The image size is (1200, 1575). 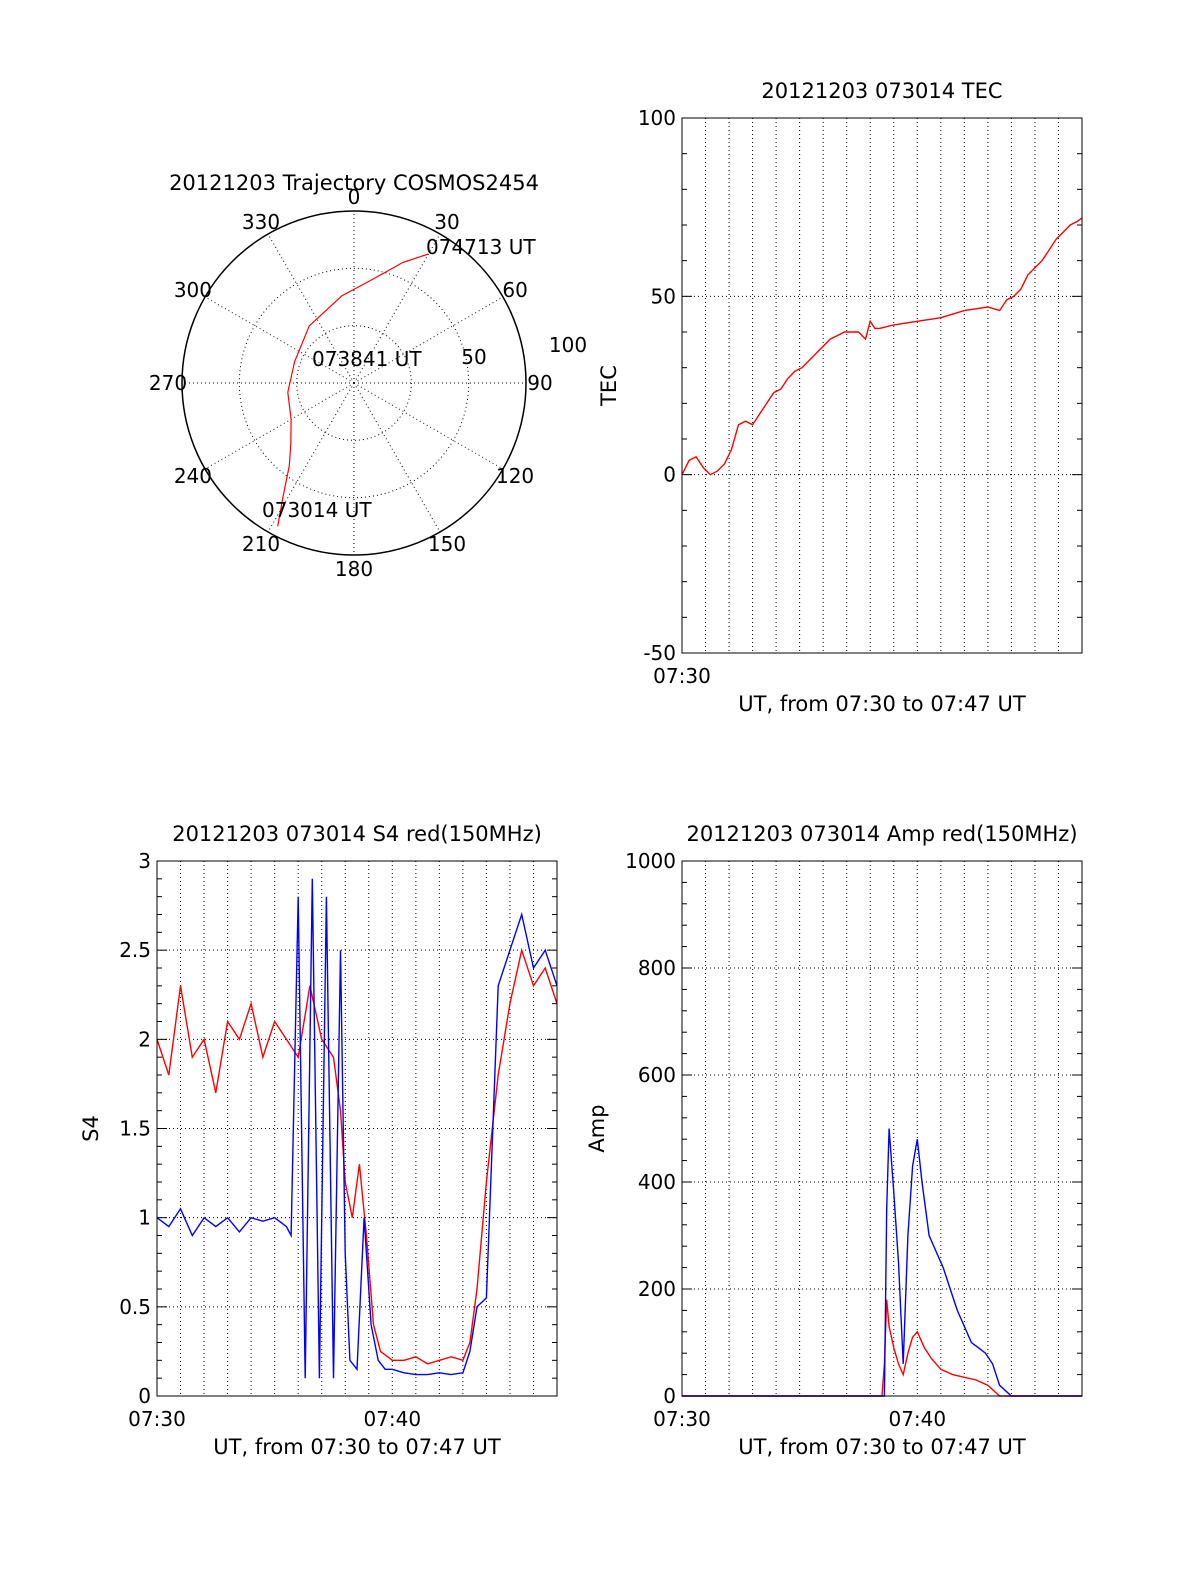 What do you see at coordinates (539, 383) in the screenshot?
I see `azimuth-label-90: 90` at bounding box center [539, 383].